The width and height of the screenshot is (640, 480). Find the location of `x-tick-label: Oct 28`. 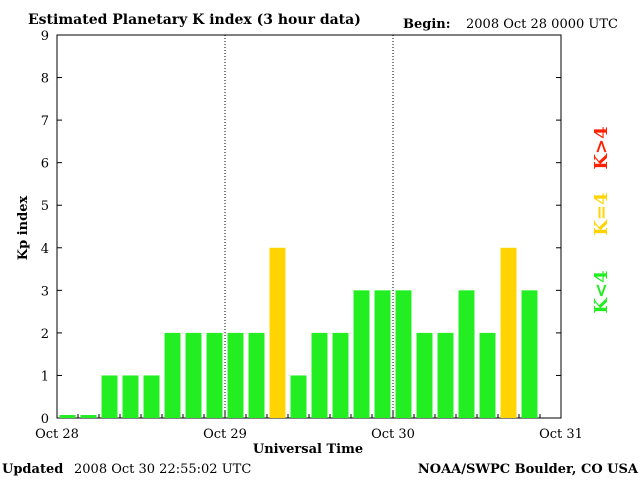

x-tick-label: Oct 28 is located at coordinates (57, 434).